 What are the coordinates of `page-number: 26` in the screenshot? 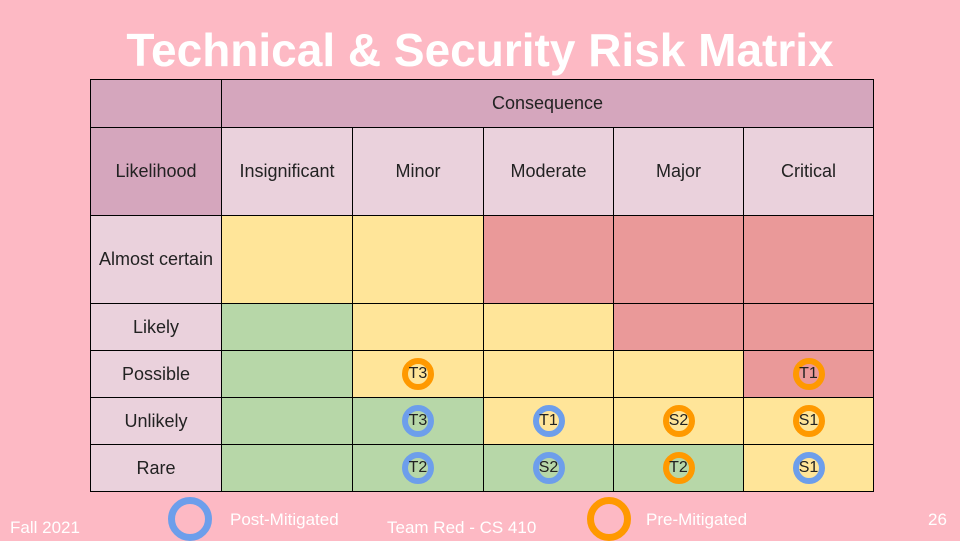 It's located at (937, 519).